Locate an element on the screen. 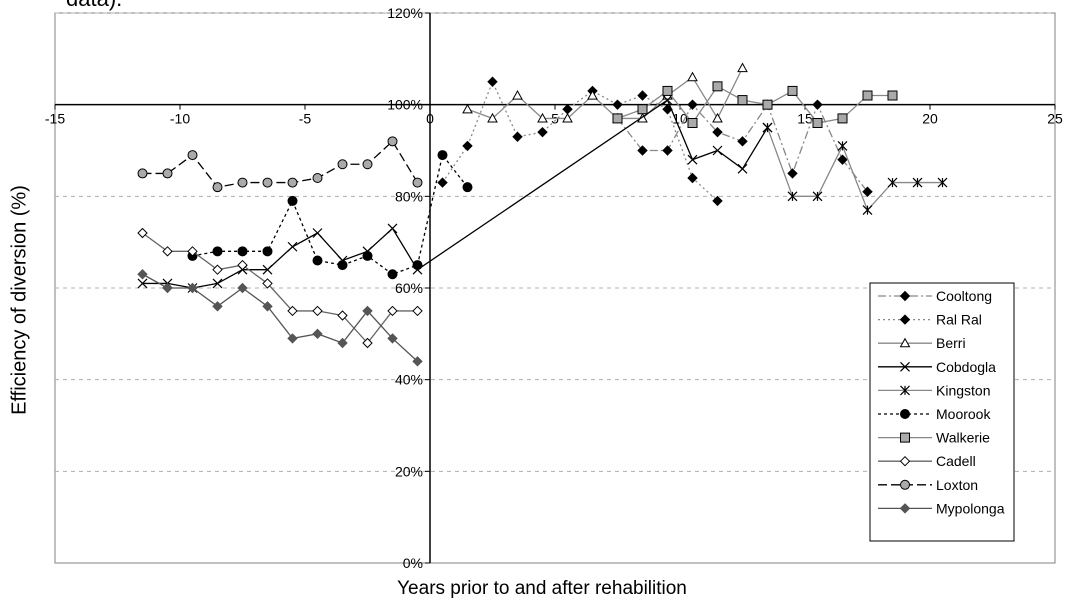 Image resolution: width=1072 pixels, height=607 pixels. legend-marker-mypolonga is located at coordinates (905, 508).